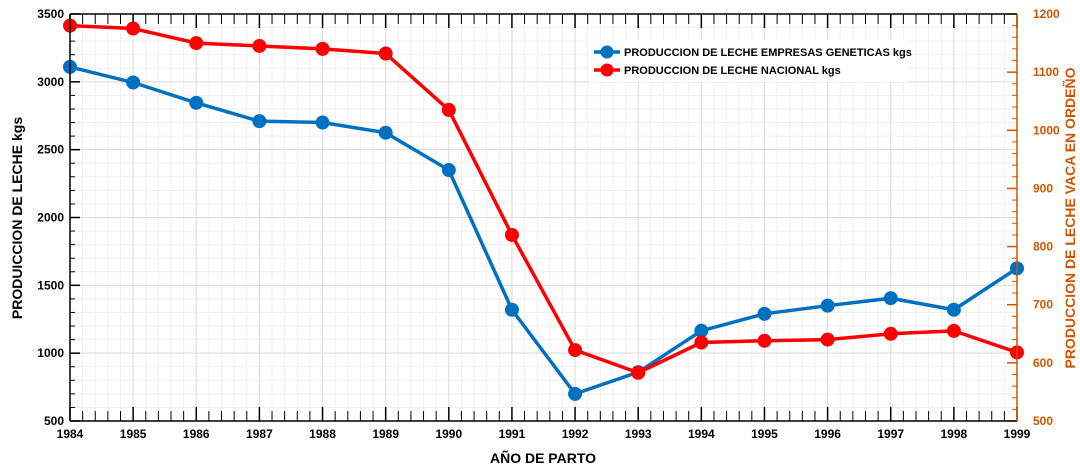 The image size is (1080, 465). What do you see at coordinates (1069, 217) in the screenshot?
I see `right-y-axis-title: PRODUCCION DE LECHE VACA EN ORDEÑO` at bounding box center [1069, 217].